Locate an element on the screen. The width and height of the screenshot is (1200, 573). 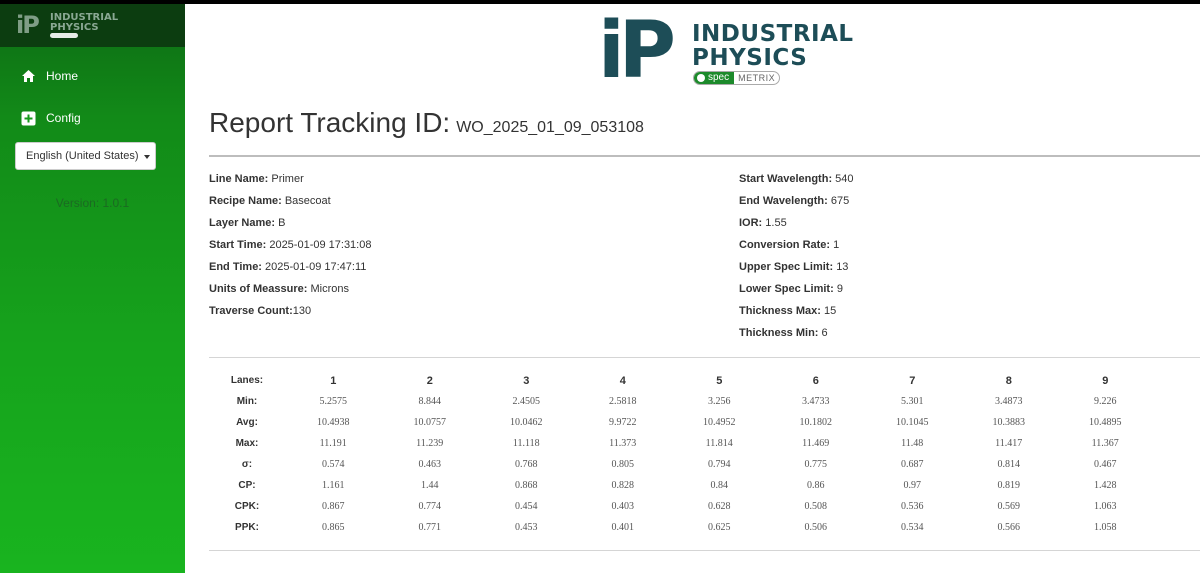
row-label: Min: is located at coordinates (247, 401).